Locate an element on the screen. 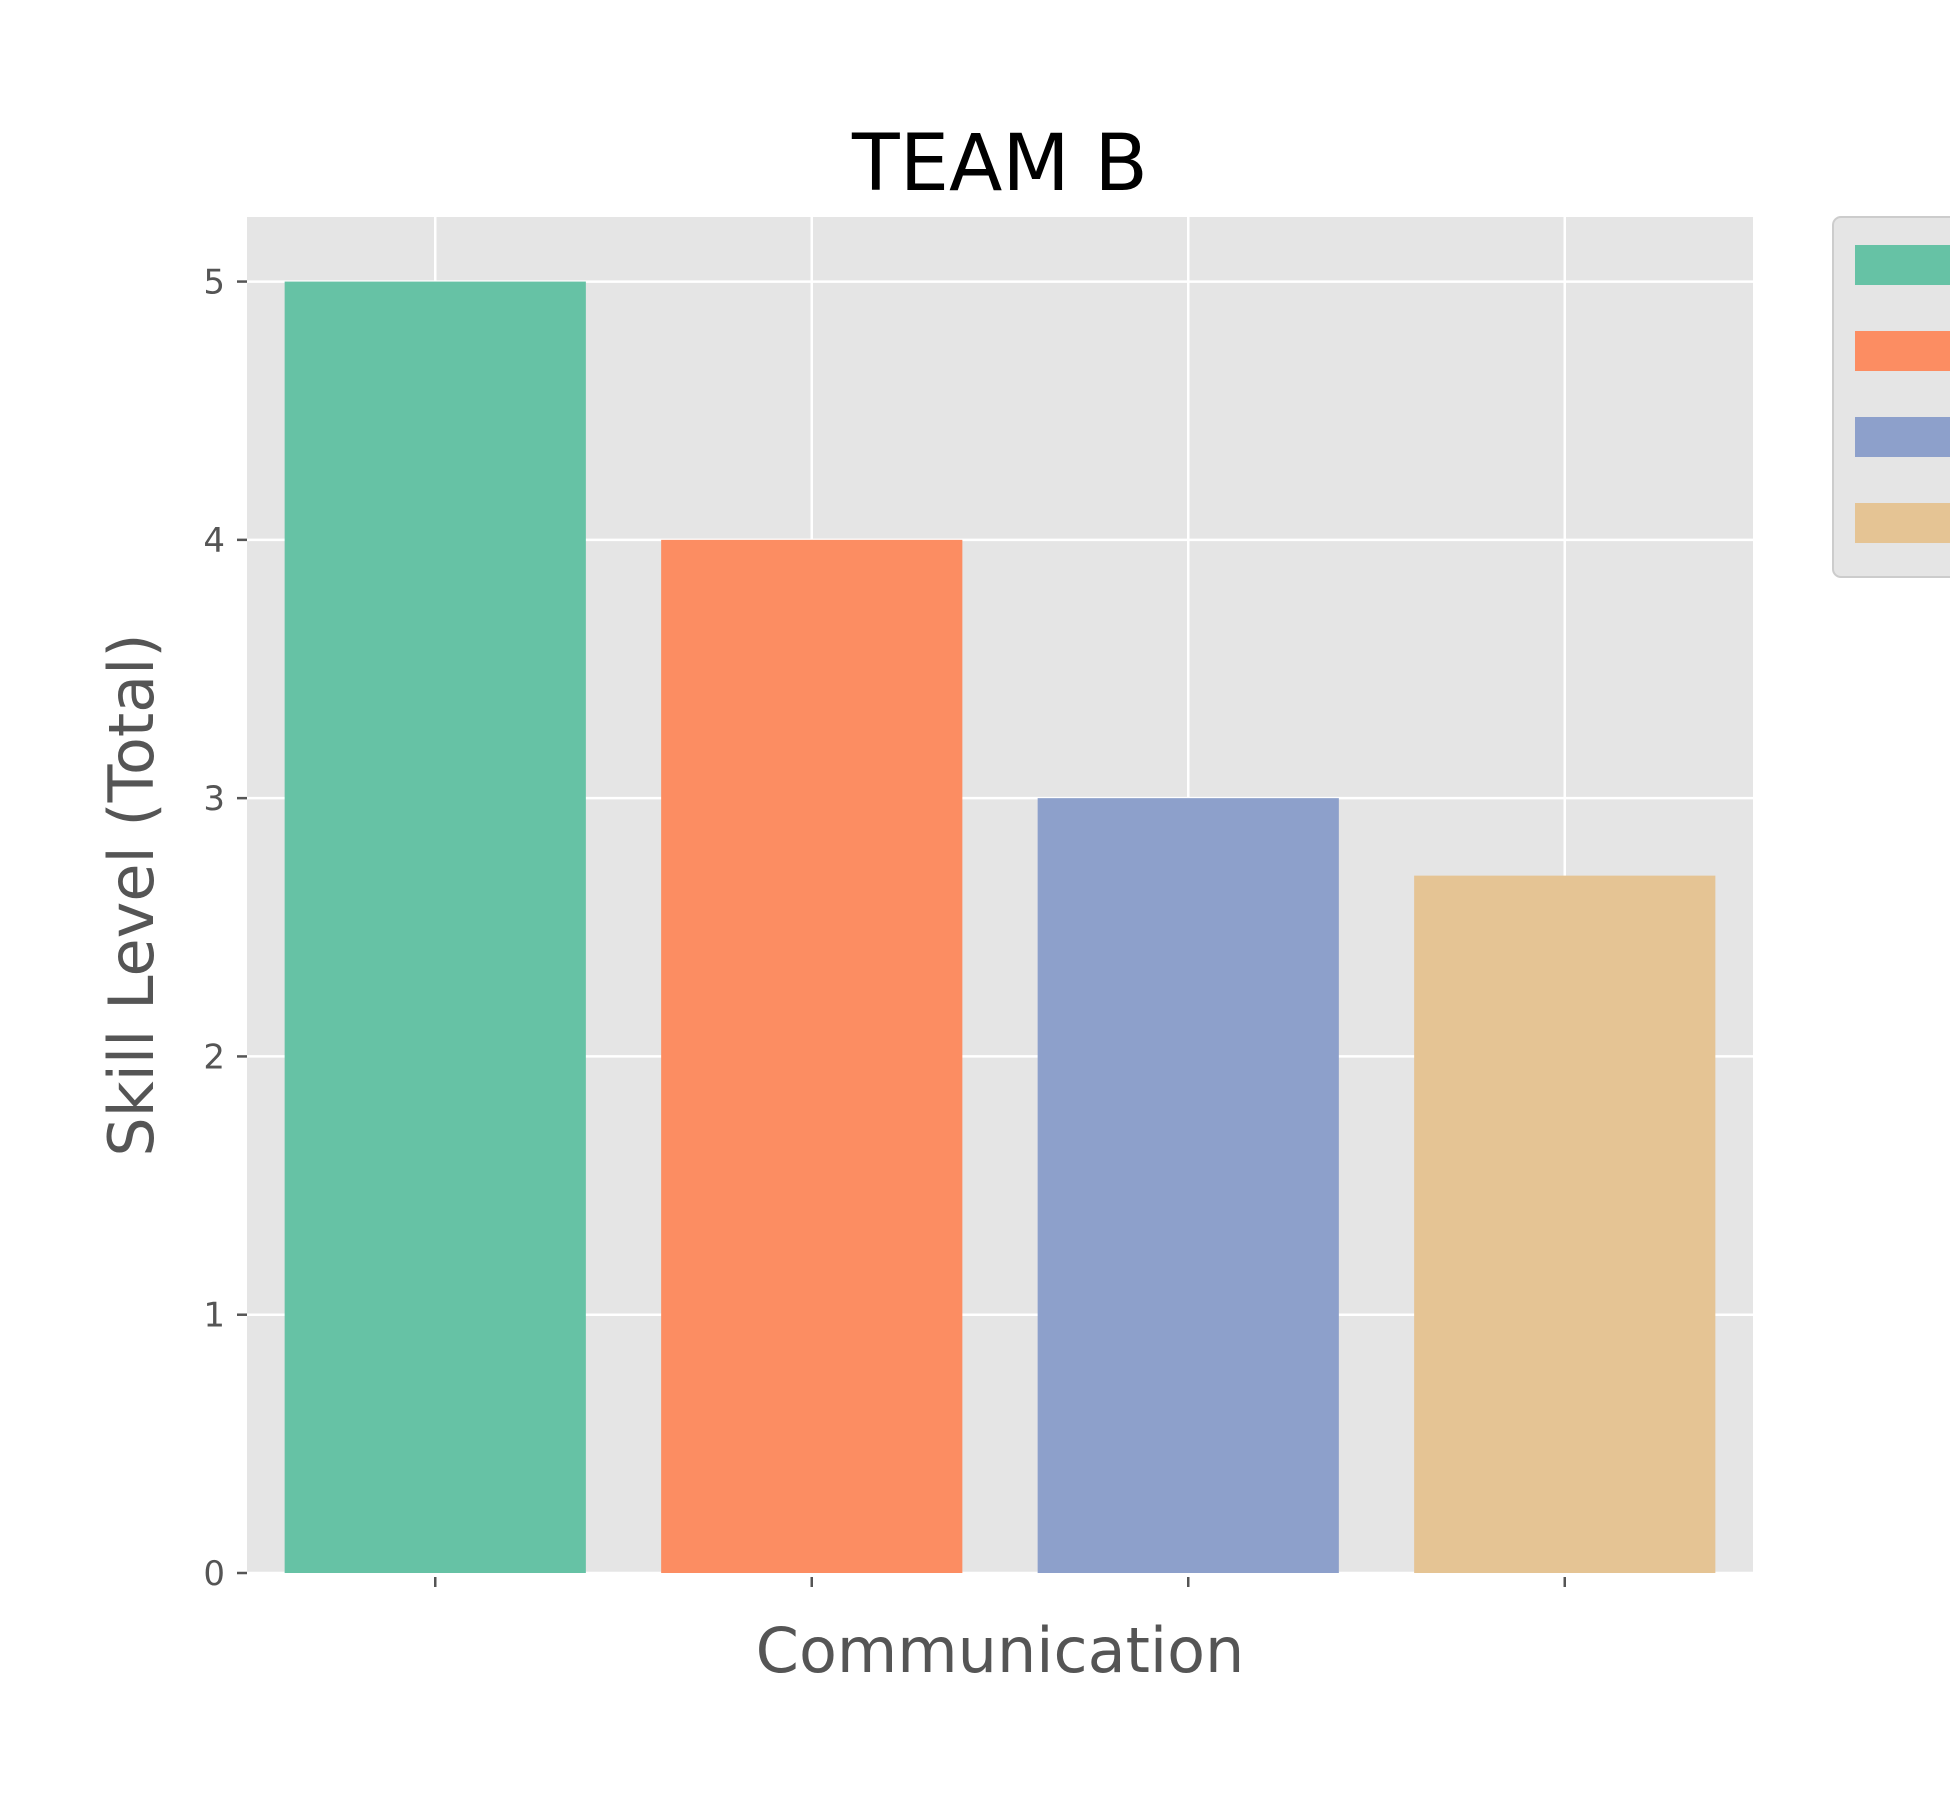 Image resolution: width=1950 pixels, height=1800 pixels. y-tick-label: 4 is located at coordinates (214, 541).